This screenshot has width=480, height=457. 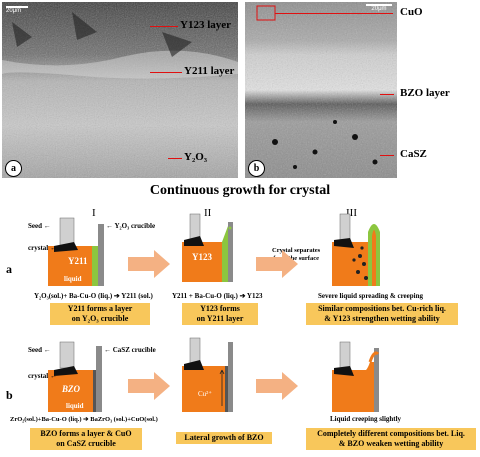 What do you see at coordinates (206, 25) in the screenshot?
I see `label-y123-layer: Y123 layer` at bounding box center [206, 25].